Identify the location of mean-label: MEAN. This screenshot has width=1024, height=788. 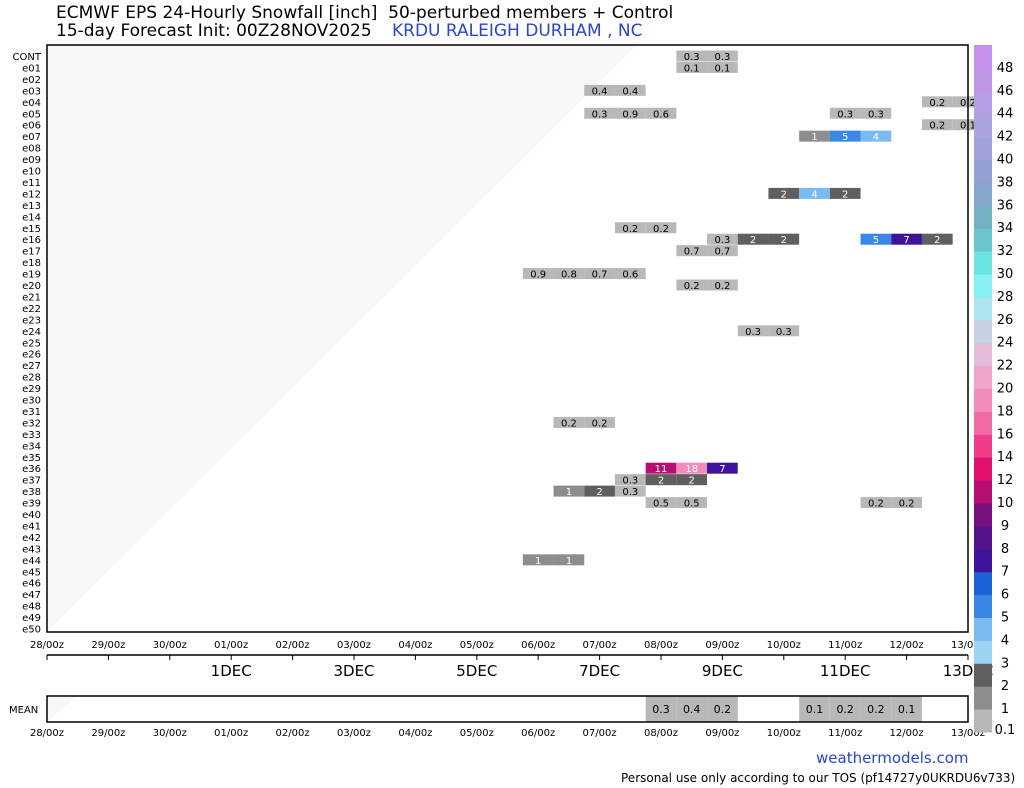
(23, 710).